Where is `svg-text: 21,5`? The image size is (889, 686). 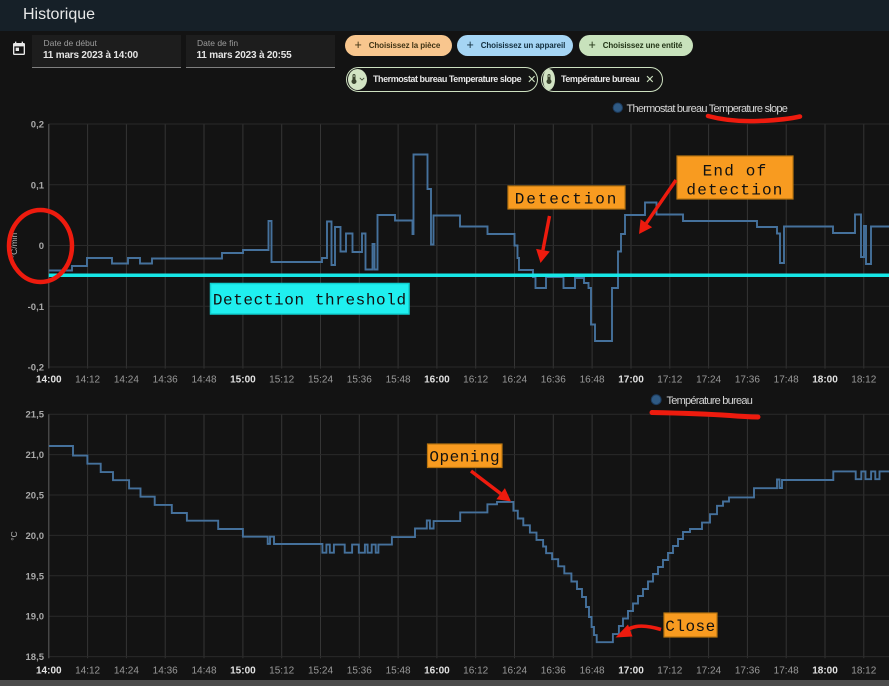
svg-text: 21,5 is located at coordinates (35, 415).